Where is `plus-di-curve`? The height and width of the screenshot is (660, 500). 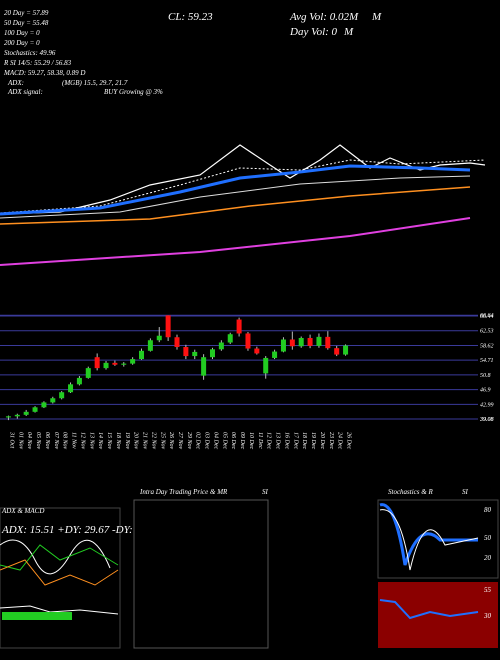
plus-di-curve is located at coordinates (59, 557).